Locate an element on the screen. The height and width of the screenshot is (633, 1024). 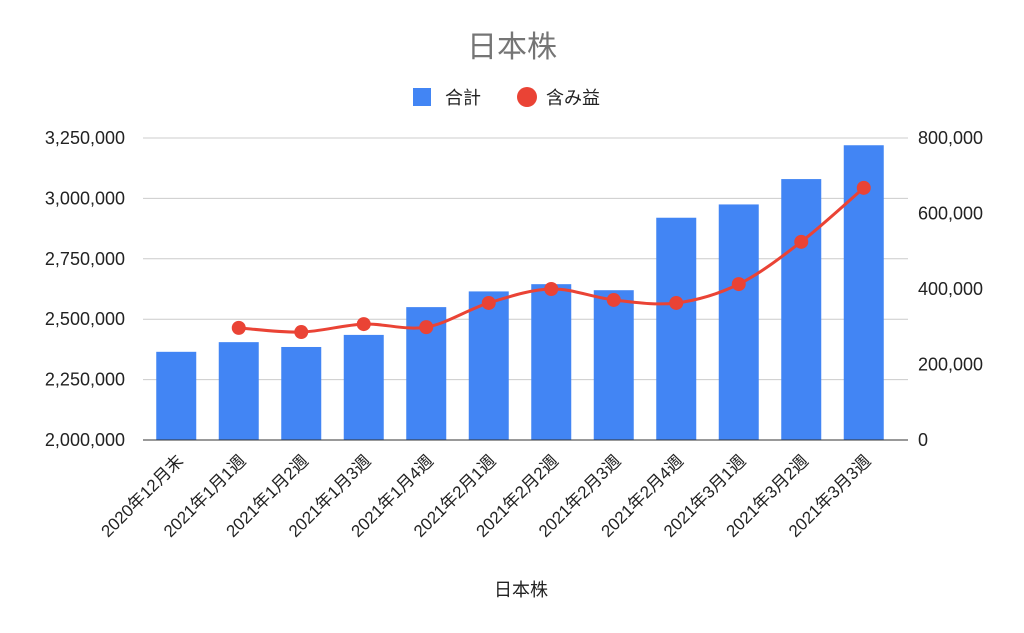
left-axis-tick-label: 2,750,000 is located at coordinates (85, 259).